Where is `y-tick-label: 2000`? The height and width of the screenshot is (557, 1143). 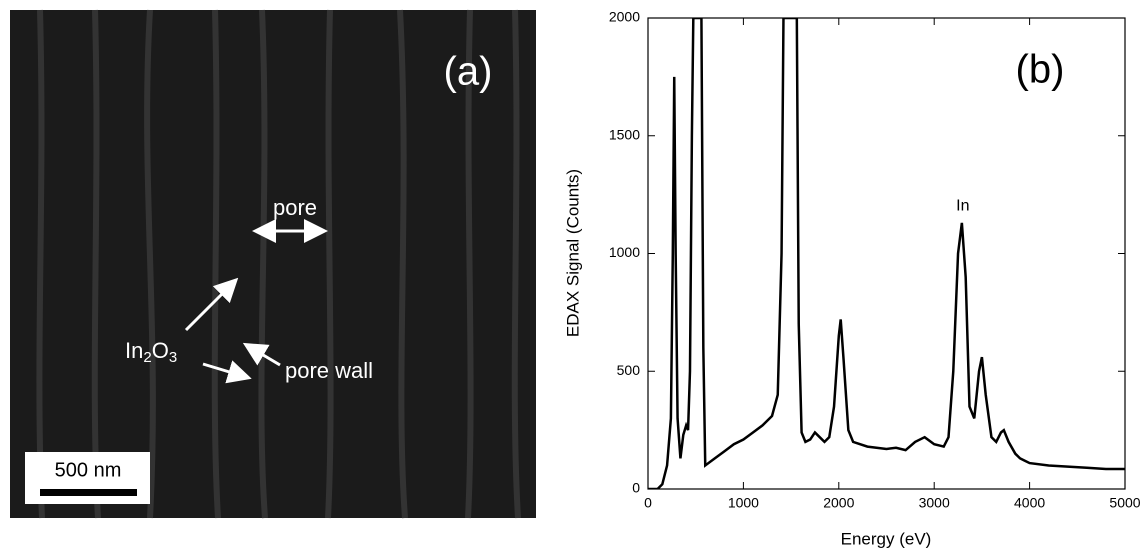 y-tick-label: 2000 is located at coordinates (624, 17).